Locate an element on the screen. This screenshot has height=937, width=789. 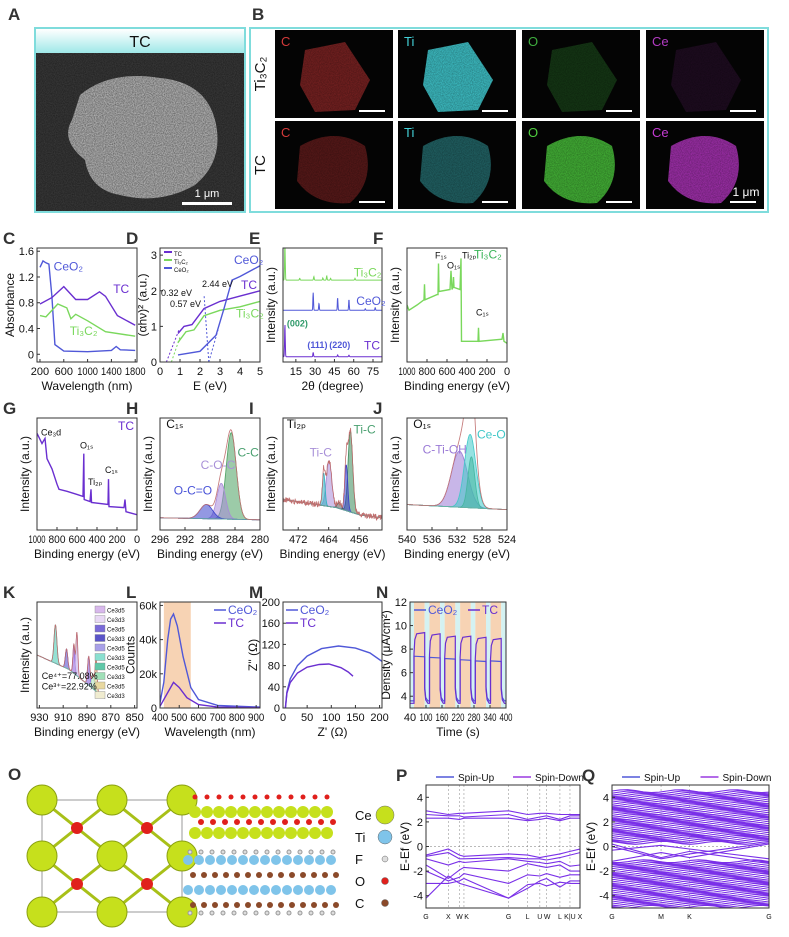
y-tick-label: 1 is located at coordinates (154, 327).